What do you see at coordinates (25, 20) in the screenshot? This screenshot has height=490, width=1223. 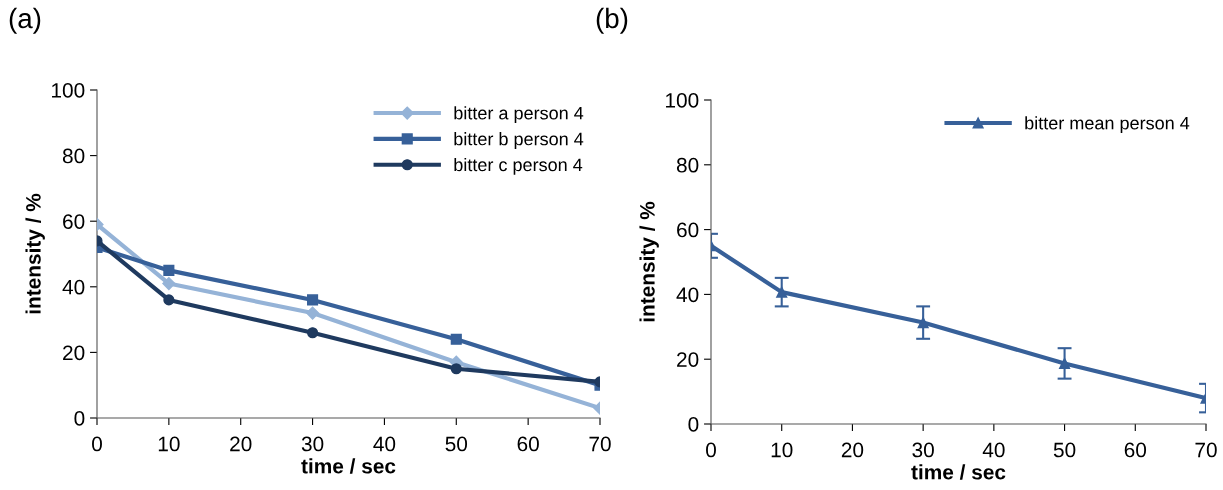 I see `chart-title: (a)` at bounding box center [25, 20].